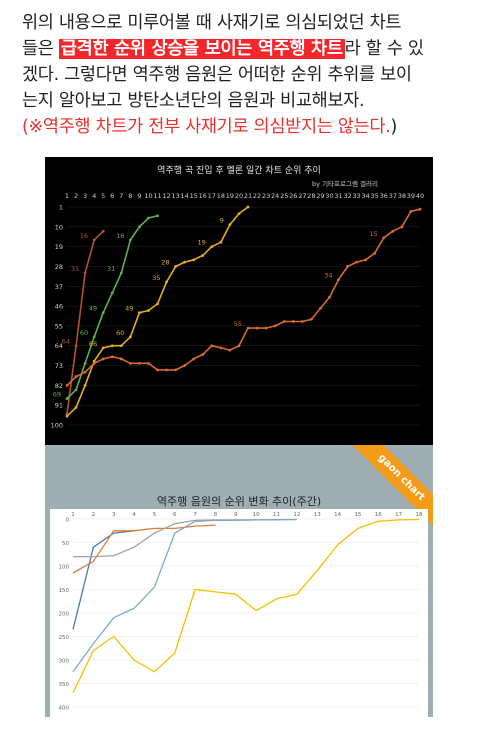 The image size is (480, 744). I want to click on y-tick-label: 350, so click(64, 685).